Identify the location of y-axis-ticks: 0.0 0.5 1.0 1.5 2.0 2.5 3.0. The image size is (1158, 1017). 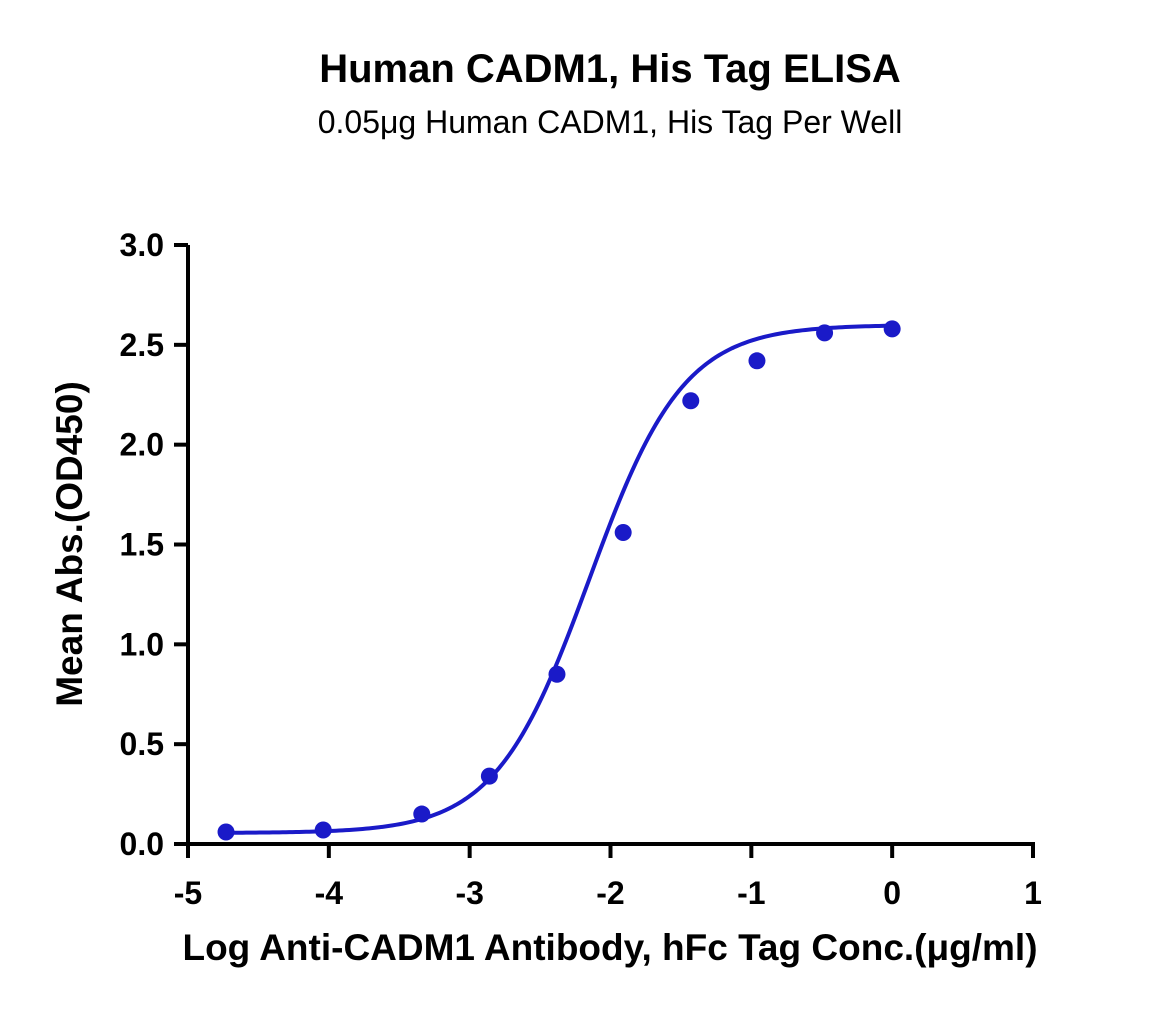
(154, 544).